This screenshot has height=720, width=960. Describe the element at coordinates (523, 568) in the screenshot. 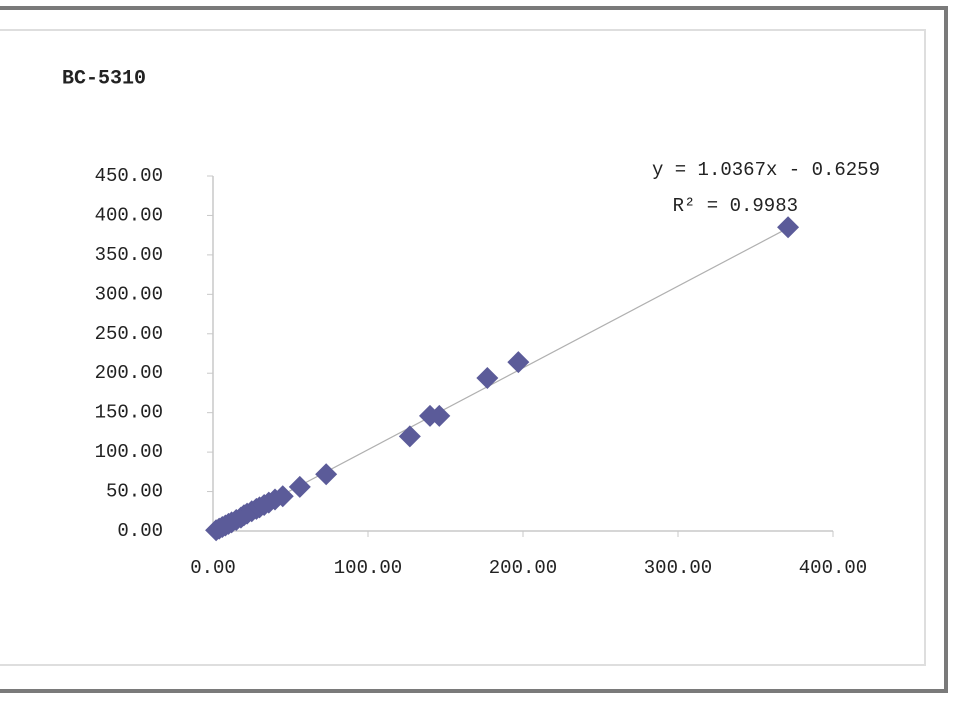

I see `x-tick-label: 200.00` at that location.